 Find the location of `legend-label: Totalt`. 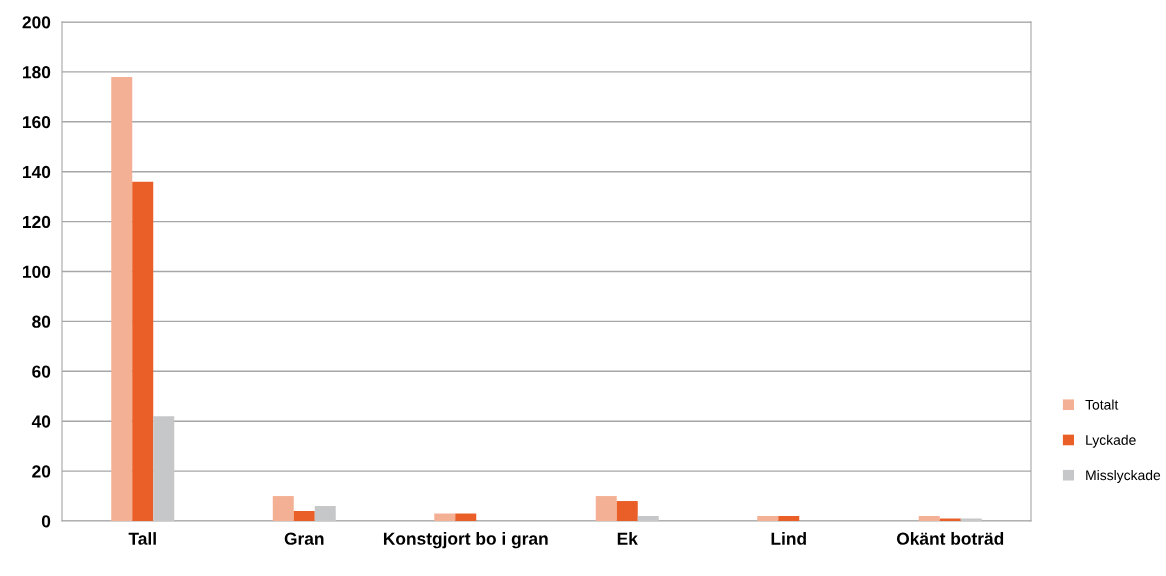

legend-label: Totalt is located at coordinates (1102, 404).